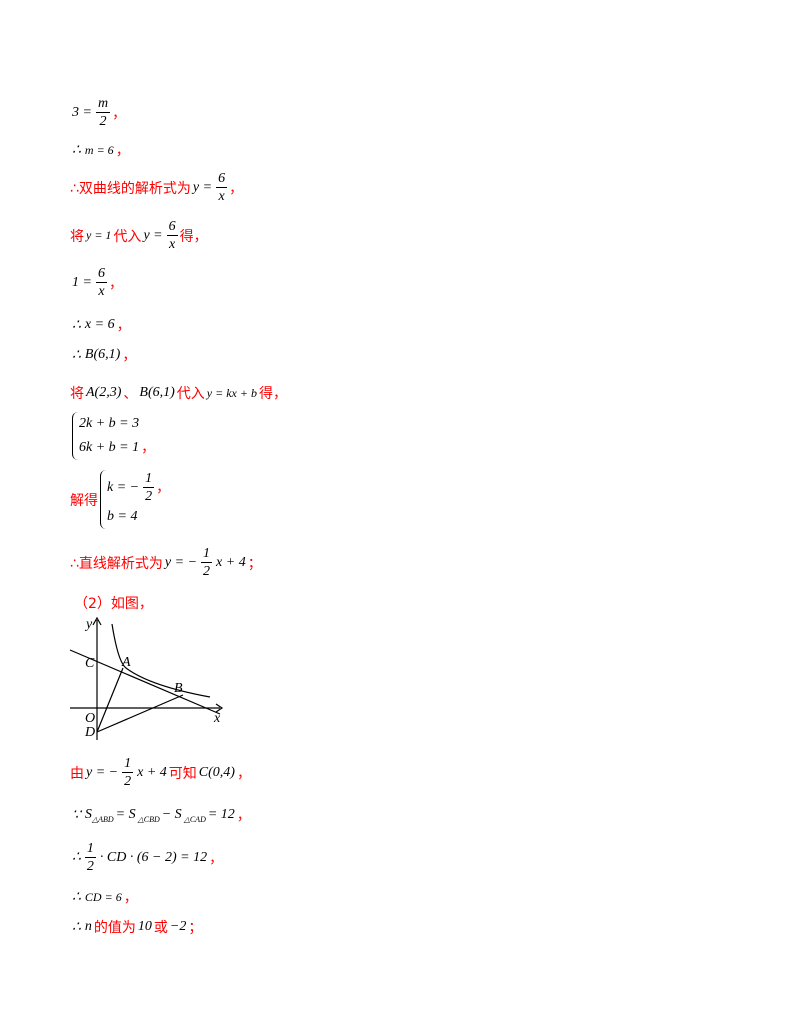  I want to click on text: −2, so click(178, 926).